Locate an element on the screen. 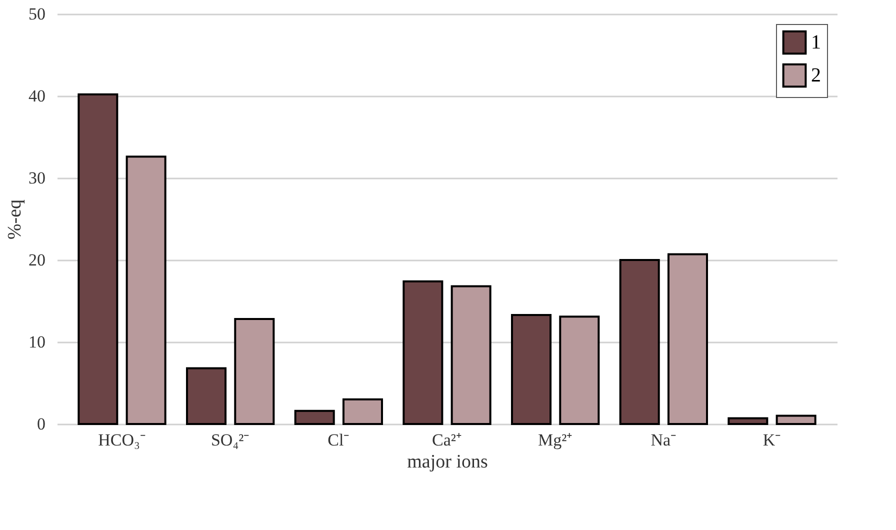 The width and height of the screenshot is (896, 530). y-tick-label: 10 is located at coordinates (37, 342).